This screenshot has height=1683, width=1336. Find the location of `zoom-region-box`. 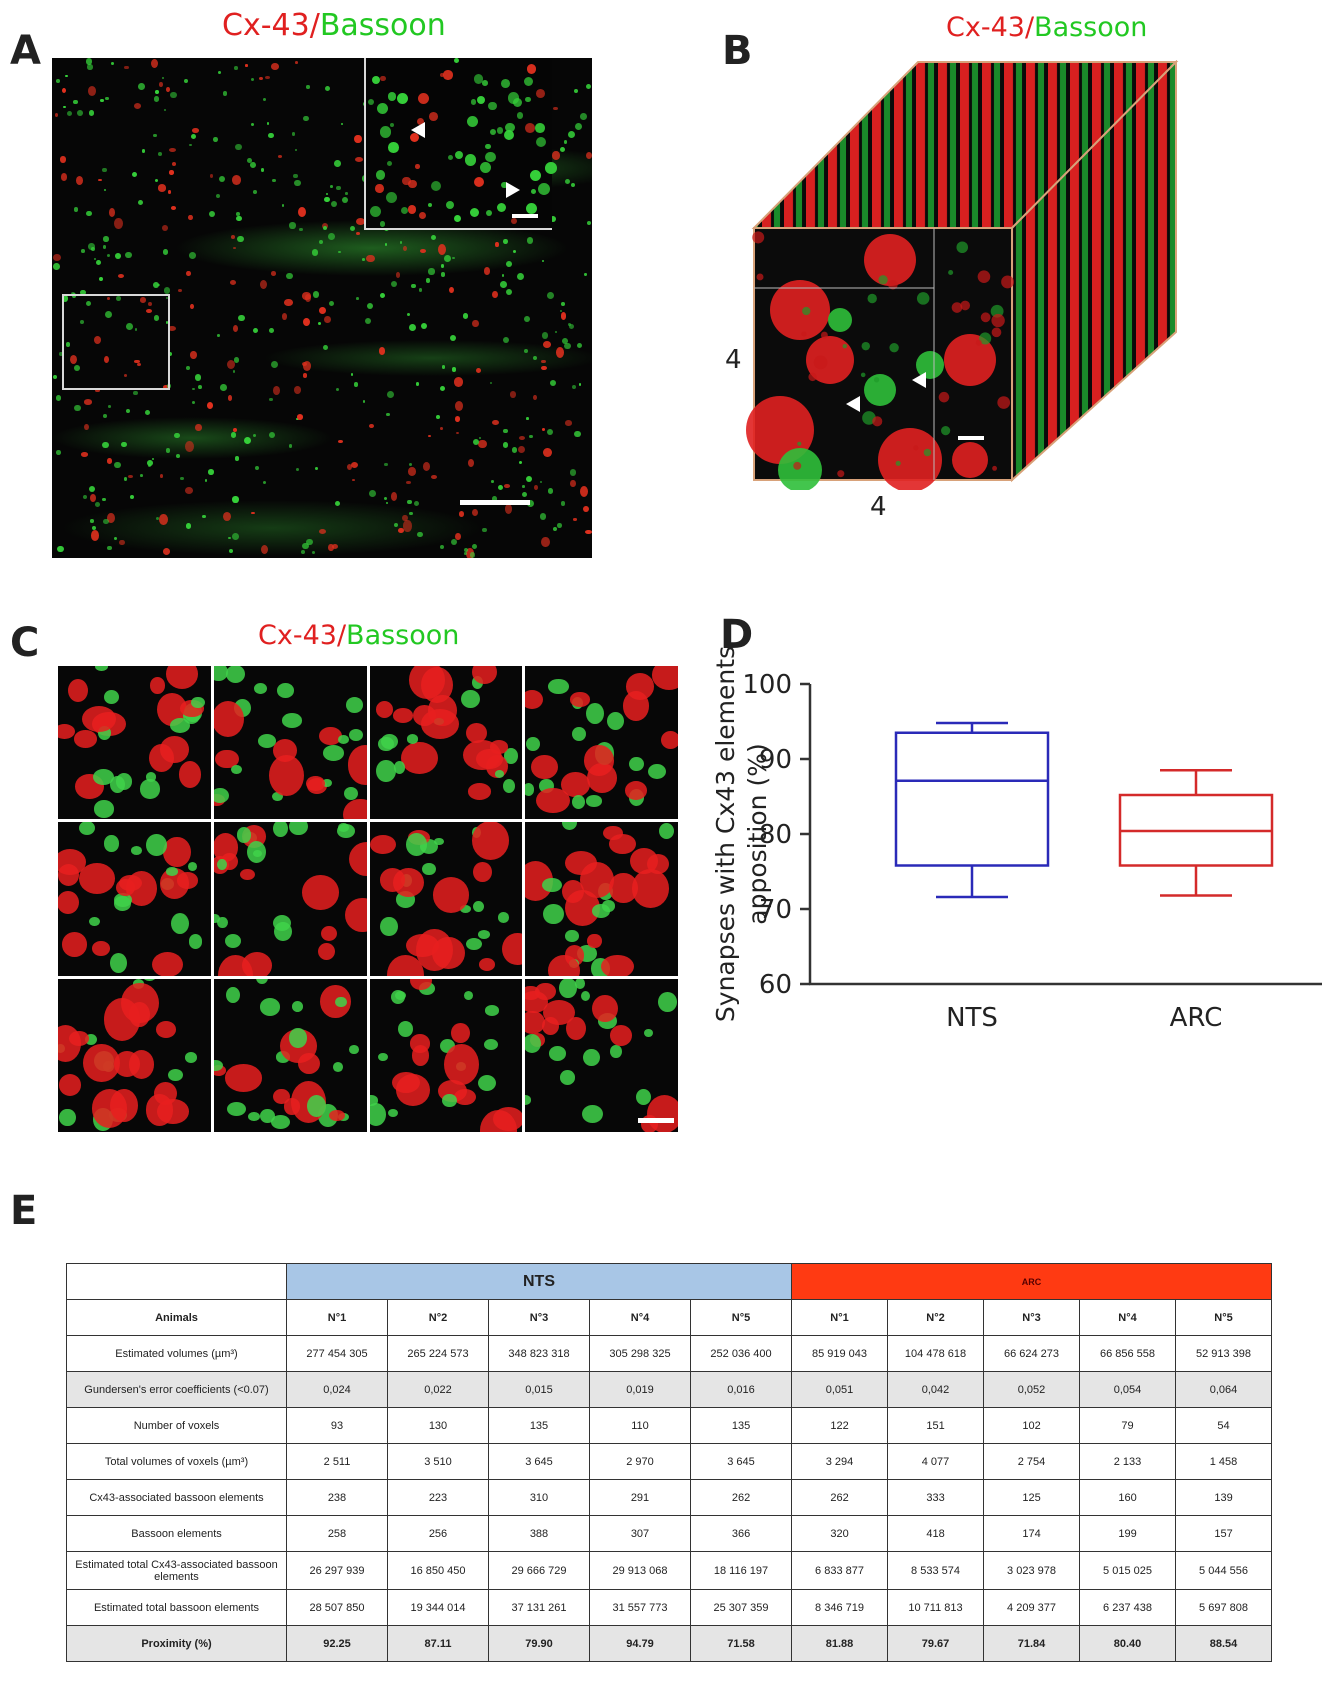

zoom-region-box is located at coordinates (116, 342).